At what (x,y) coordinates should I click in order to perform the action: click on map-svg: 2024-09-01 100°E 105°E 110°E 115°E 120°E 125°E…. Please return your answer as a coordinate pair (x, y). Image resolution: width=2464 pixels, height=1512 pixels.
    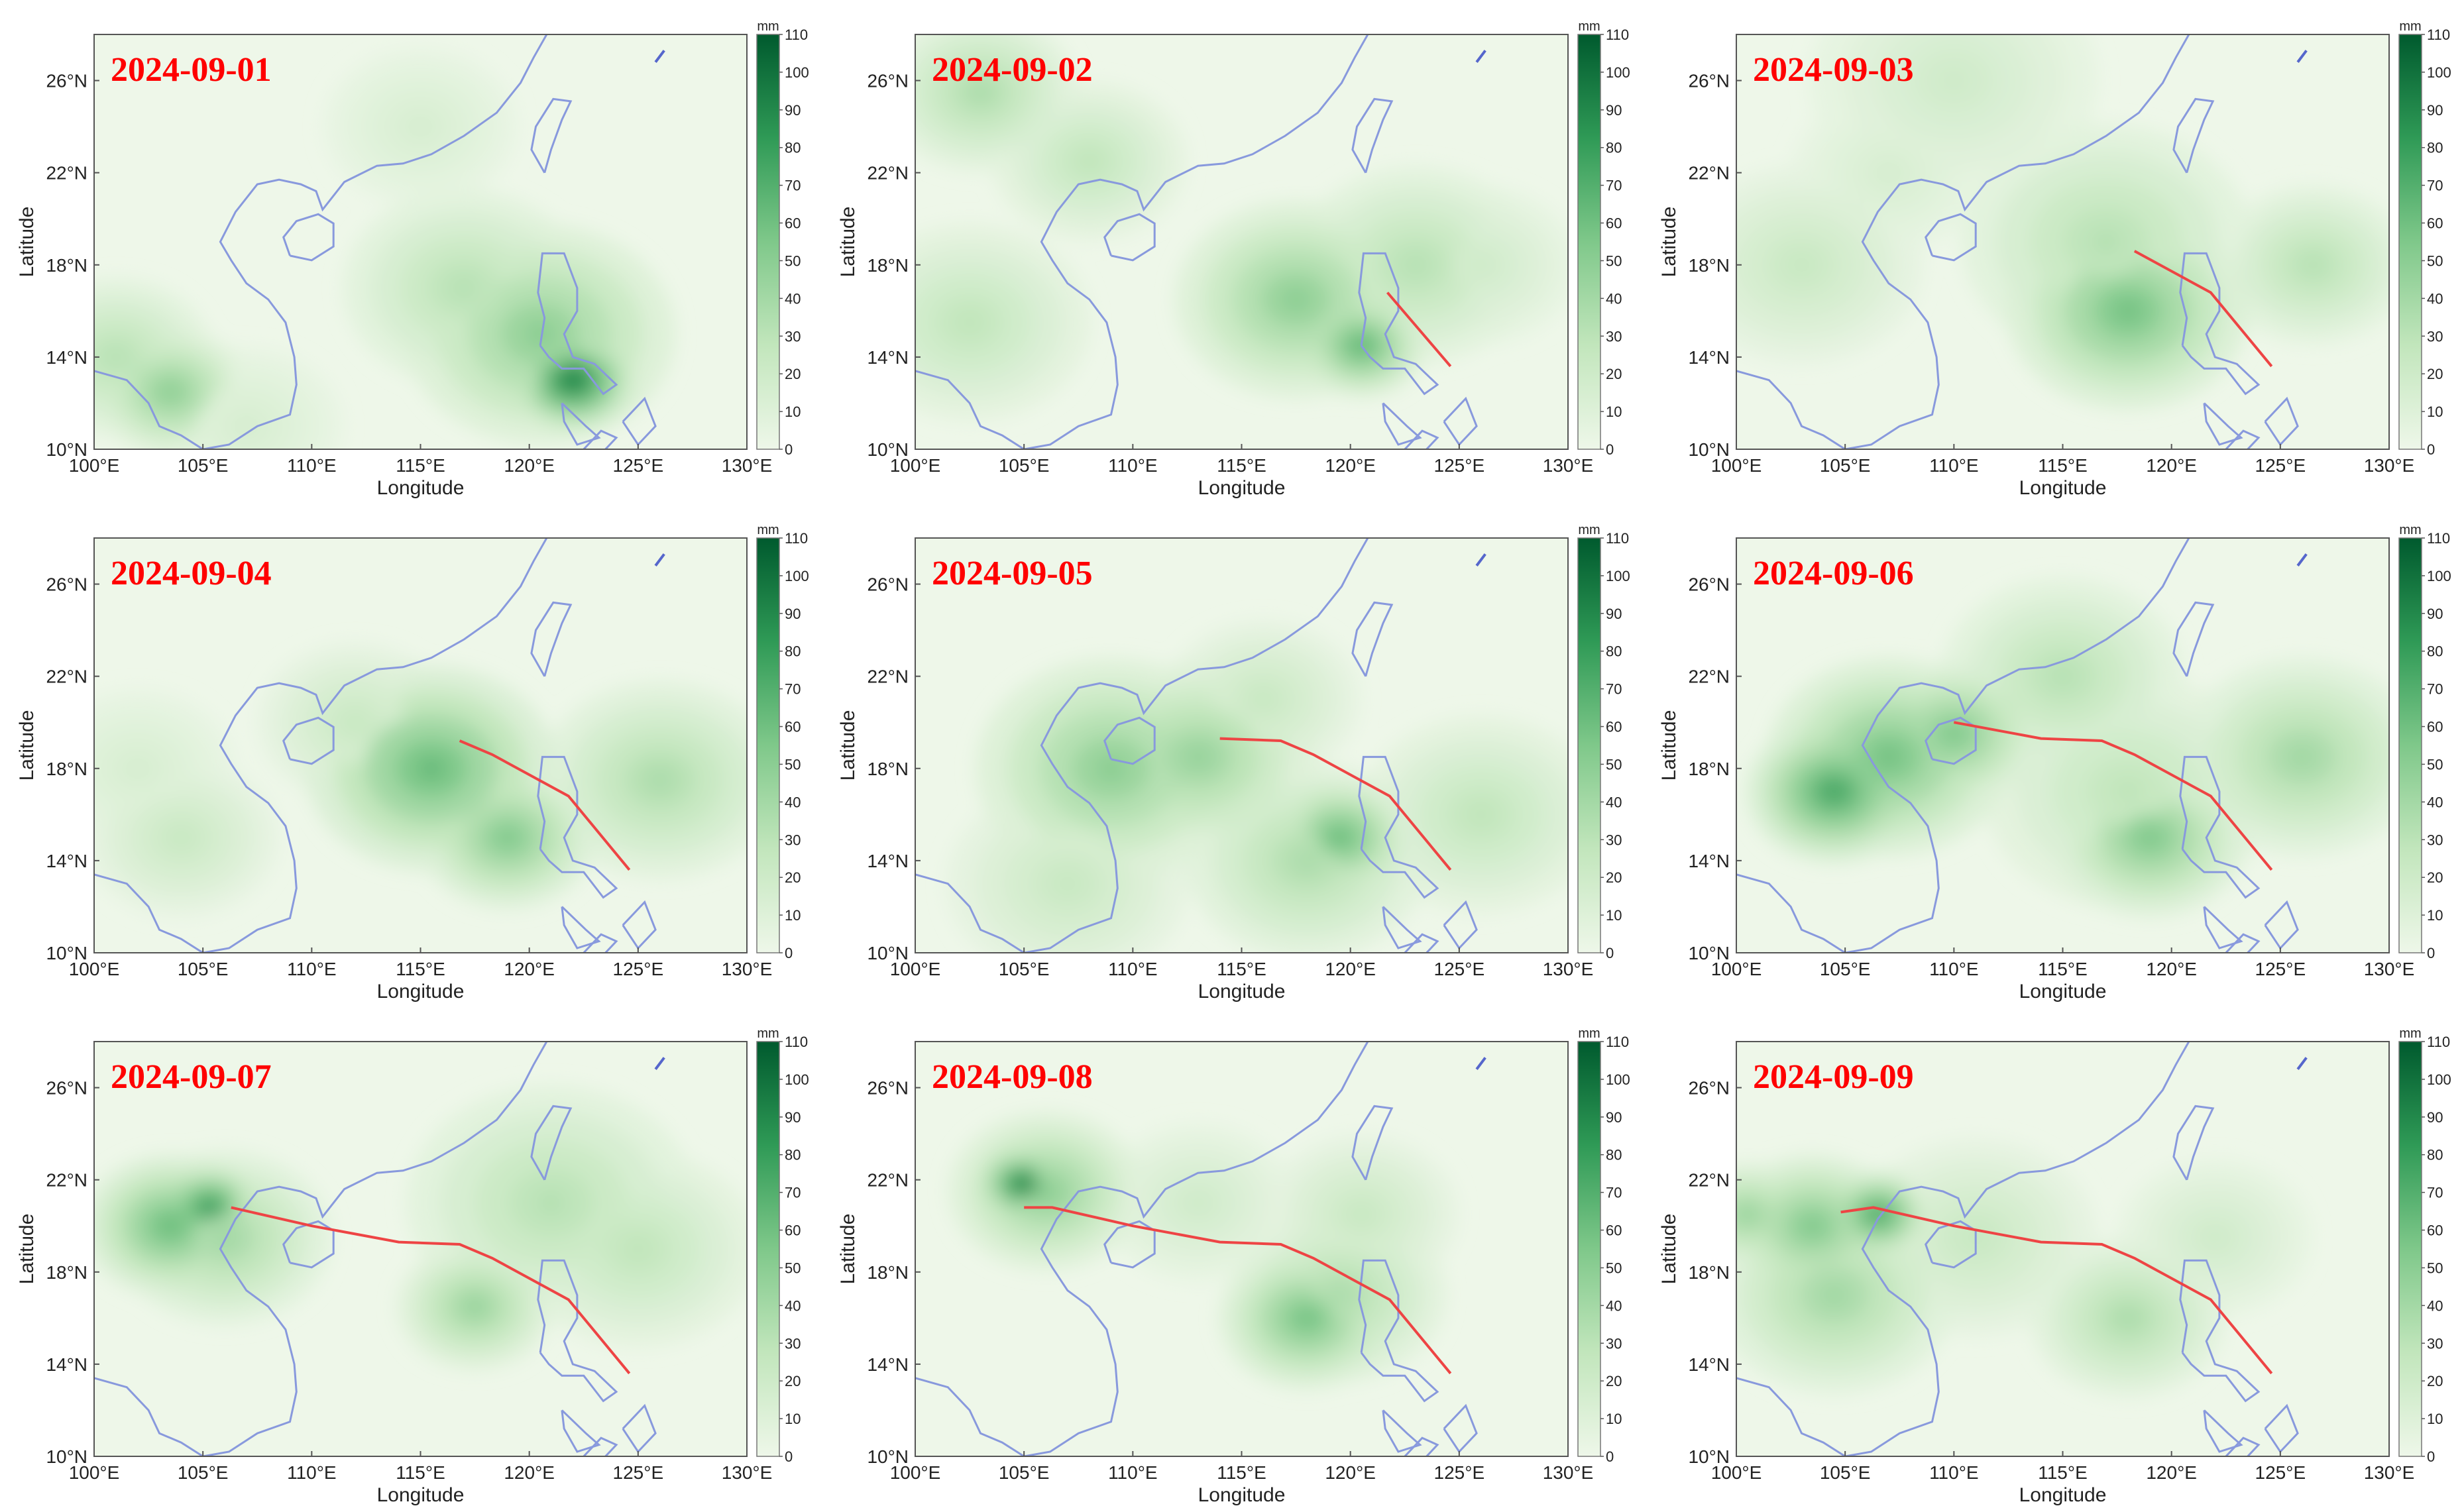
    Looking at the image, I should click on (412, 259).